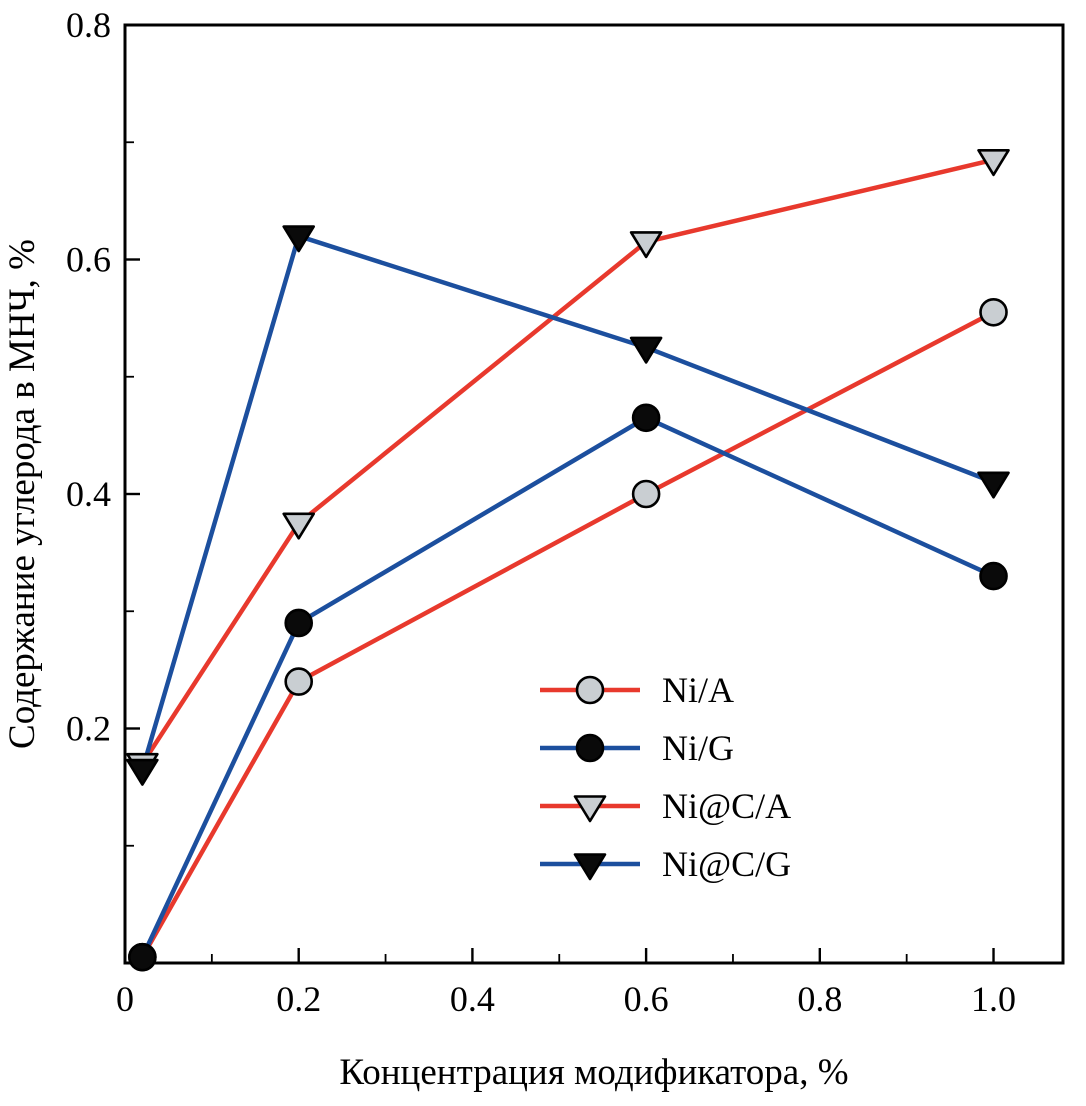 The image size is (1086, 1106). What do you see at coordinates (726, 806) in the screenshot?
I see `legend-label: Ni@C/A` at bounding box center [726, 806].